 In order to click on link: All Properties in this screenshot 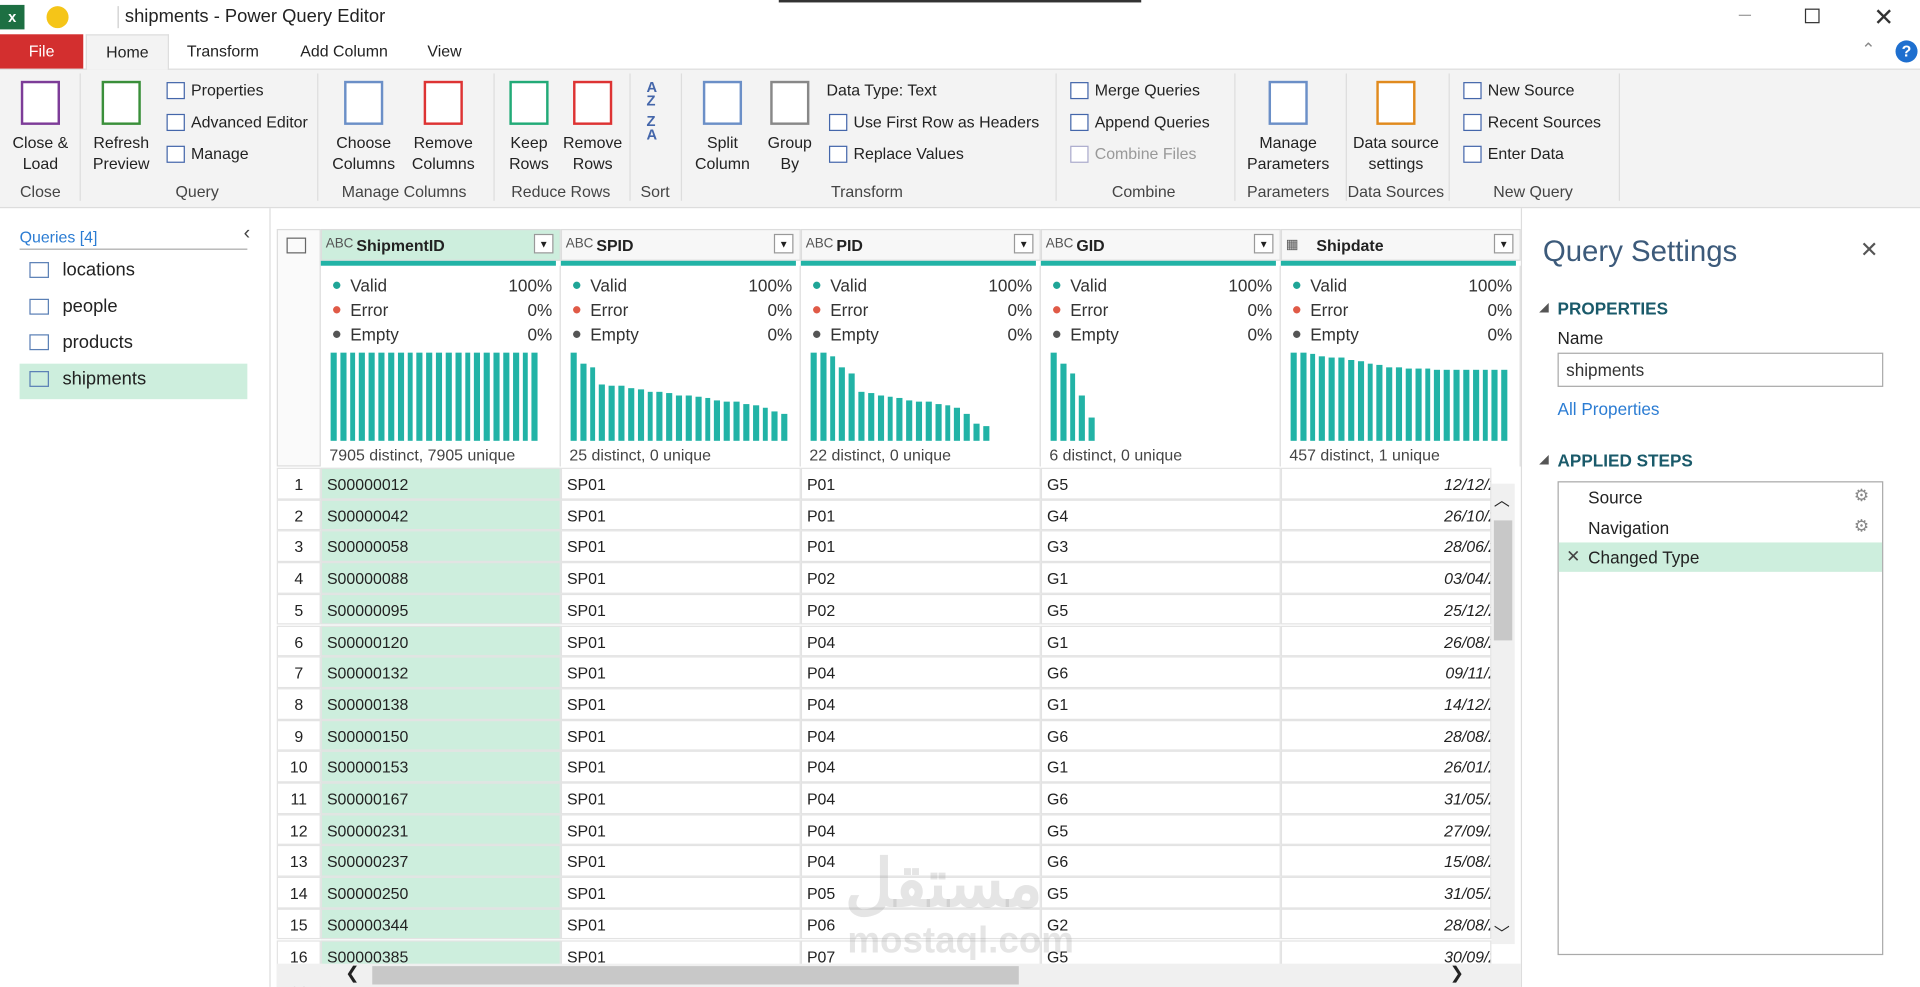, I will do `click(1608, 409)`.